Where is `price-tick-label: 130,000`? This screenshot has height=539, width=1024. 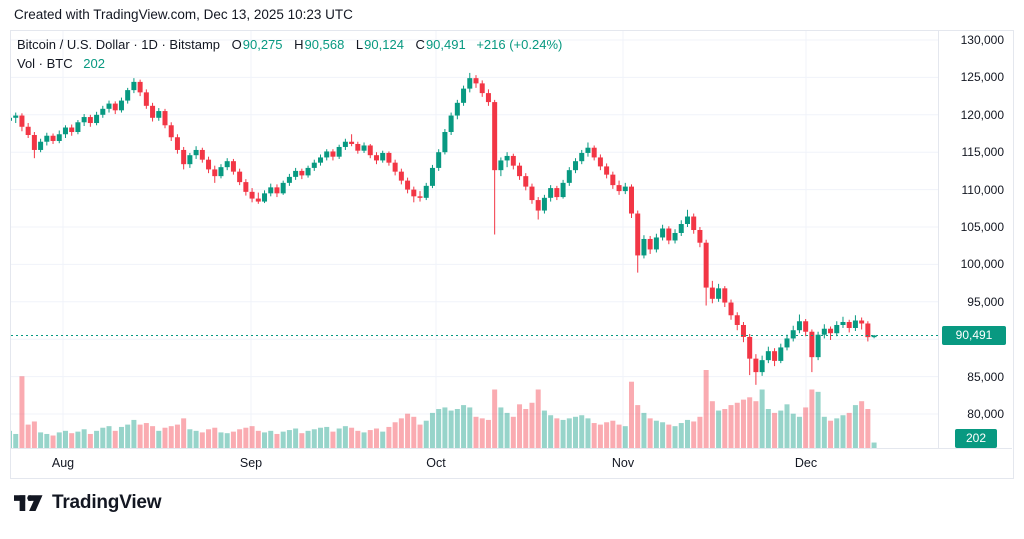 price-tick-label: 130,000 is located at coordinates (982, 40).